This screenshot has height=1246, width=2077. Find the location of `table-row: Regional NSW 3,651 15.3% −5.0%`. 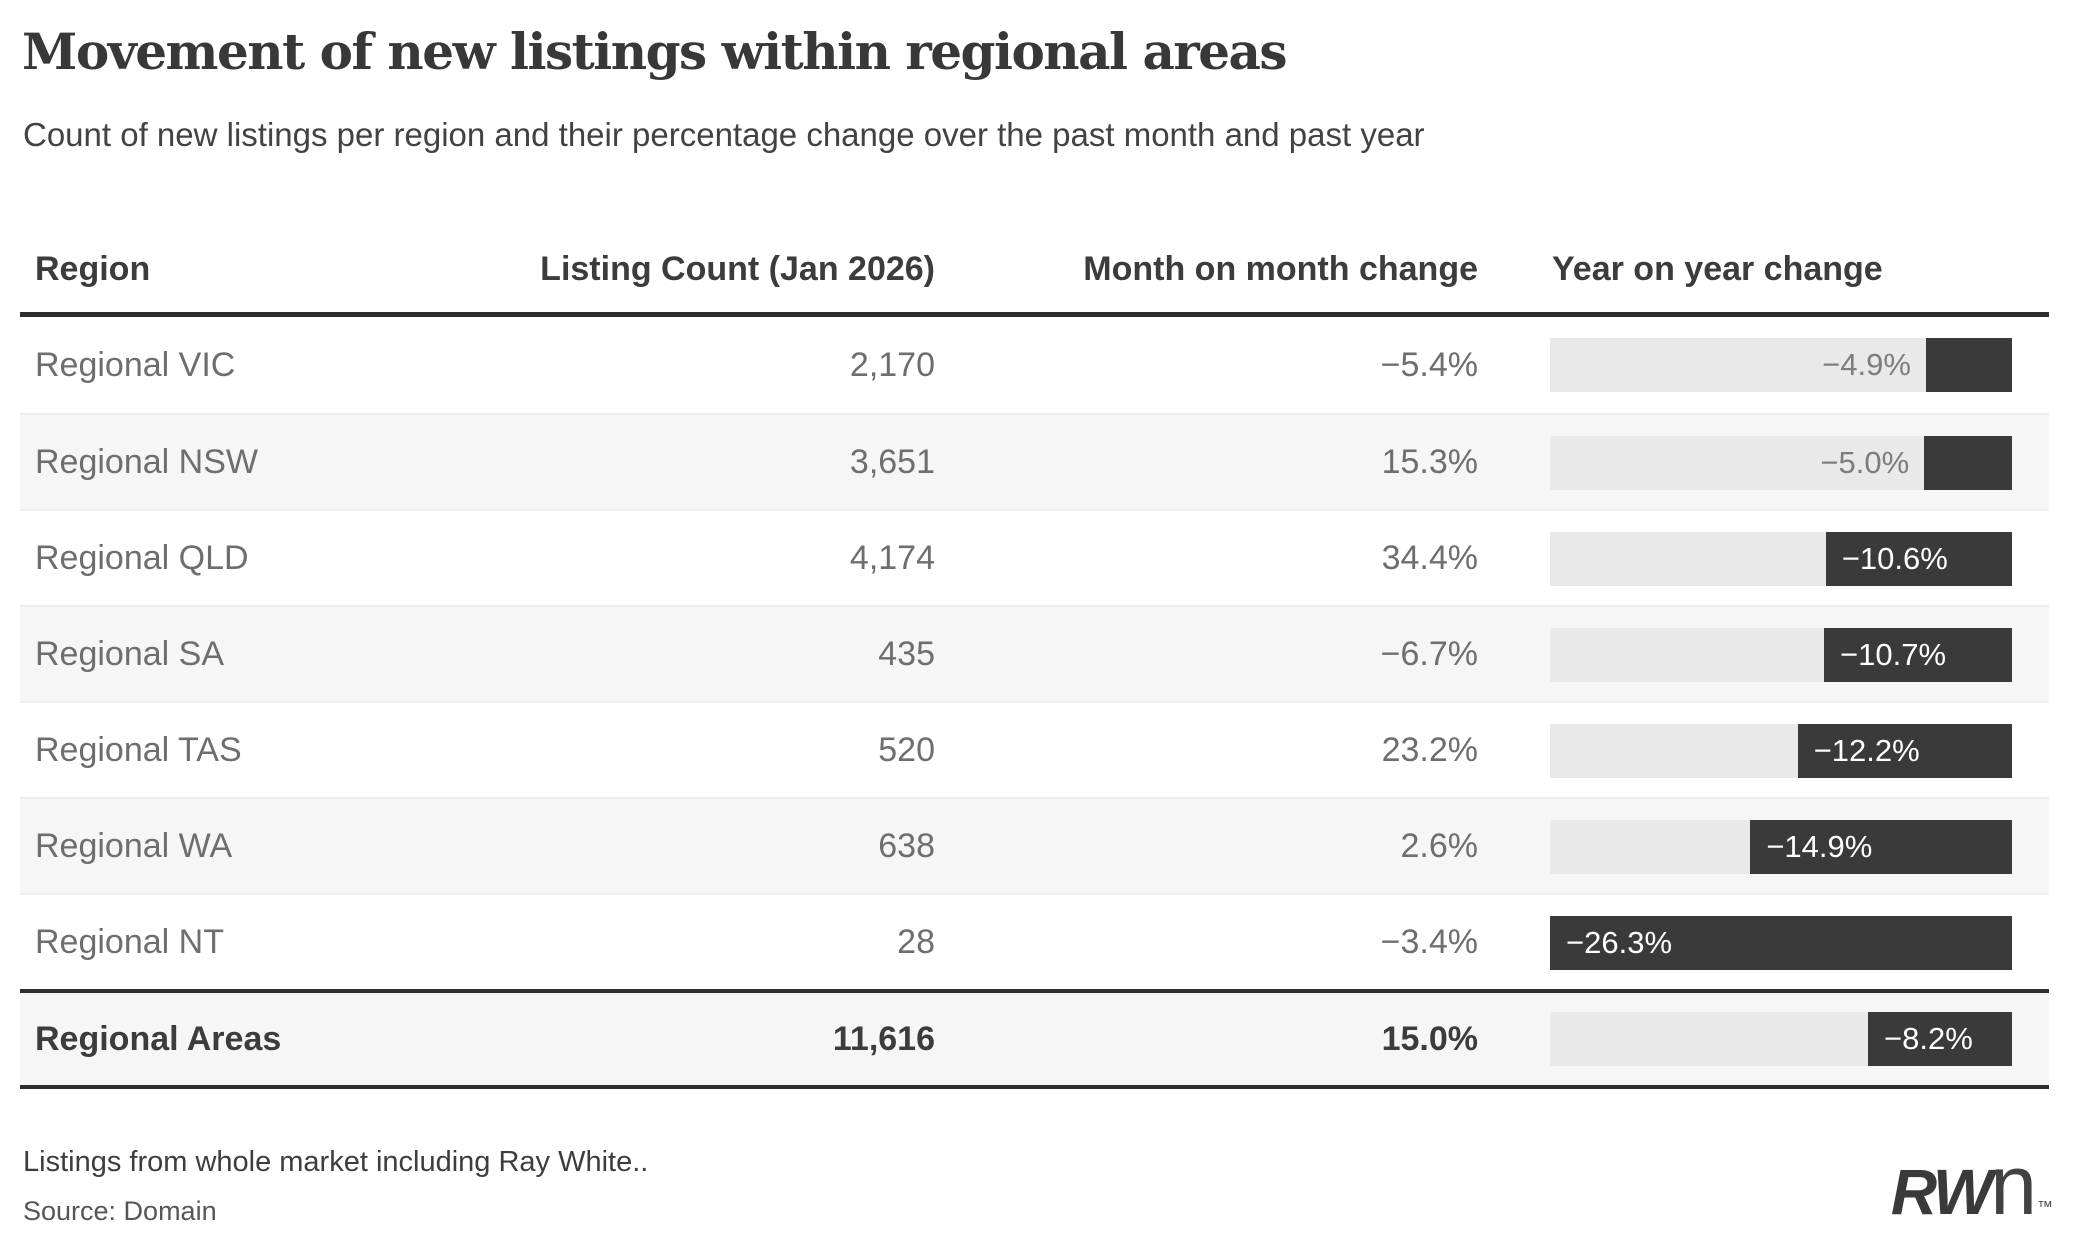

table-row: Regional NSW 3,651 15.3% −5.0% is located at coordinates (1034, 461).